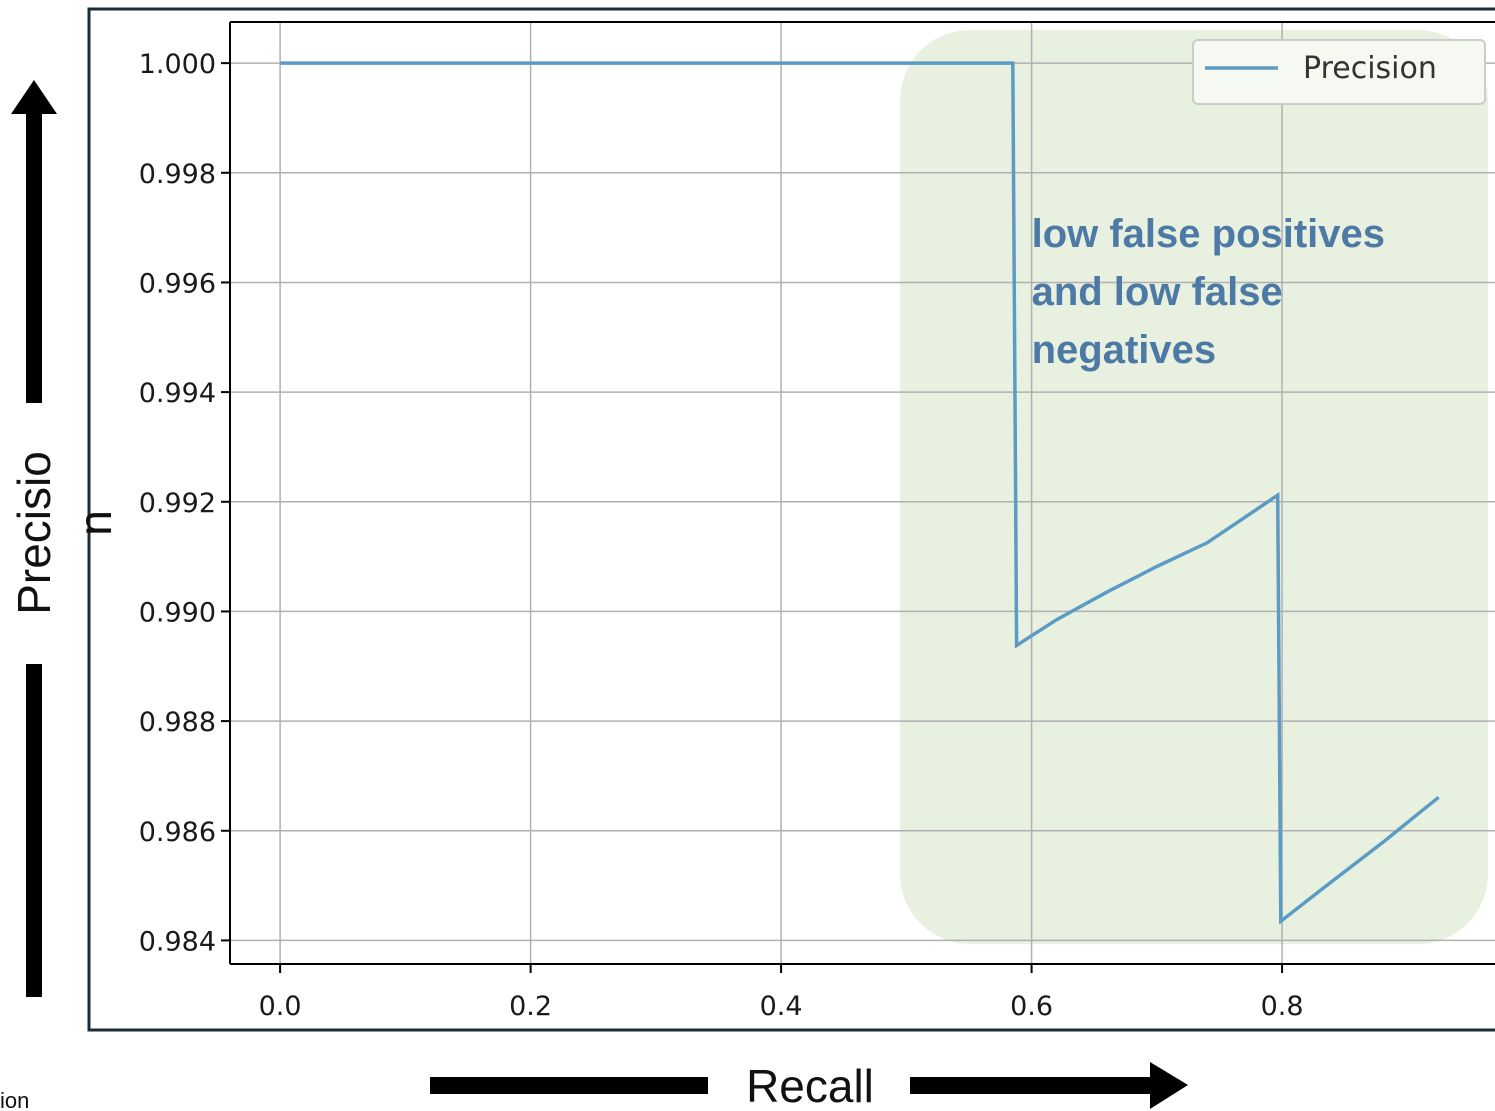  I want to click on x-tick-label: 0.4, so click(781, 1006).